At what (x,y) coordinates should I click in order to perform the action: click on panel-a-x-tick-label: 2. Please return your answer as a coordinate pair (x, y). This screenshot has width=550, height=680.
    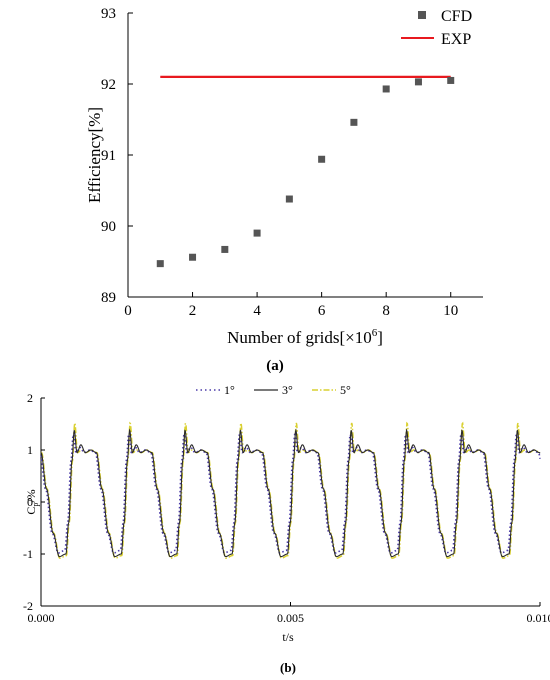
    Looking at the image, I should click on (193, 311).